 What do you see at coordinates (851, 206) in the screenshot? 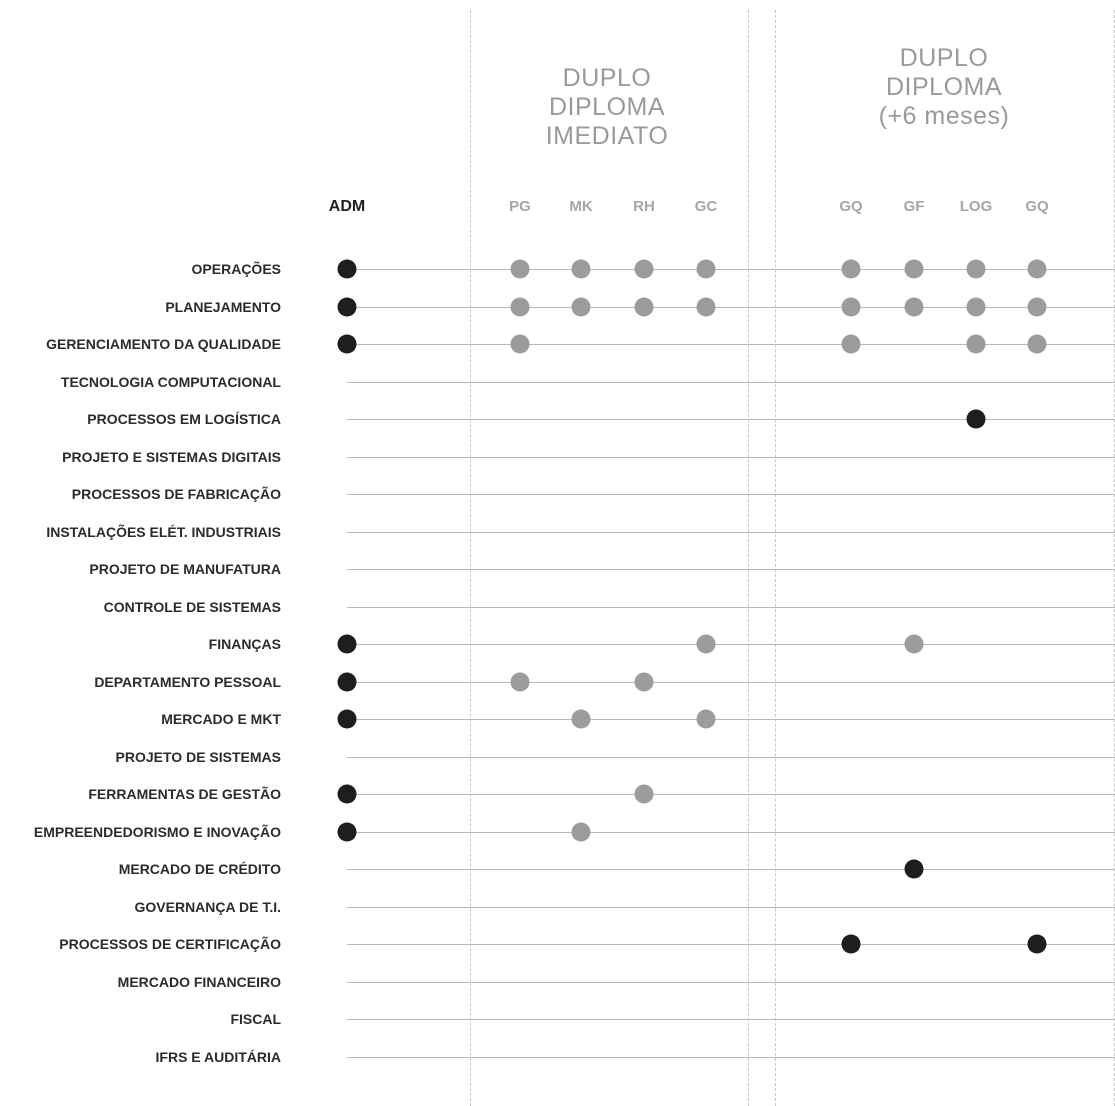
I see `column-header-gq: GQ` at bounding box center [851, 206].